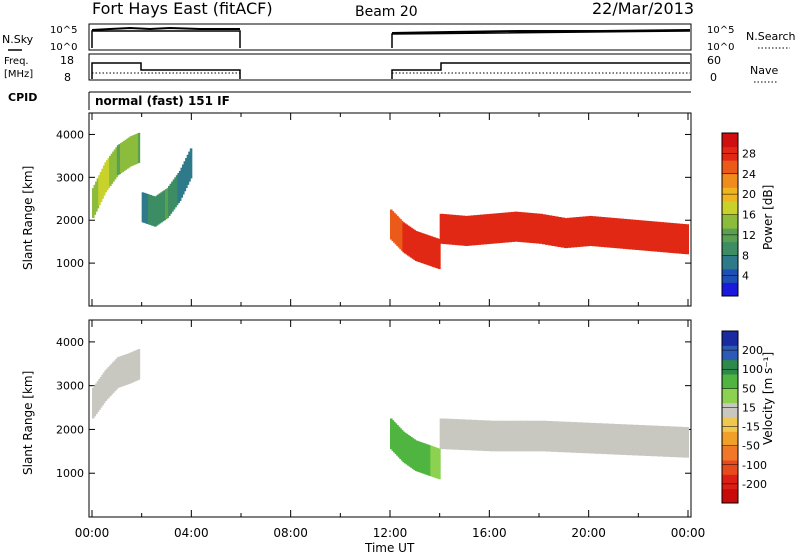 The image size is (800, 554). What do you see at coordinates (16, 61) in the screenshot?
I see `freq-label-1: Freq.` at bounding box center [16, 61].